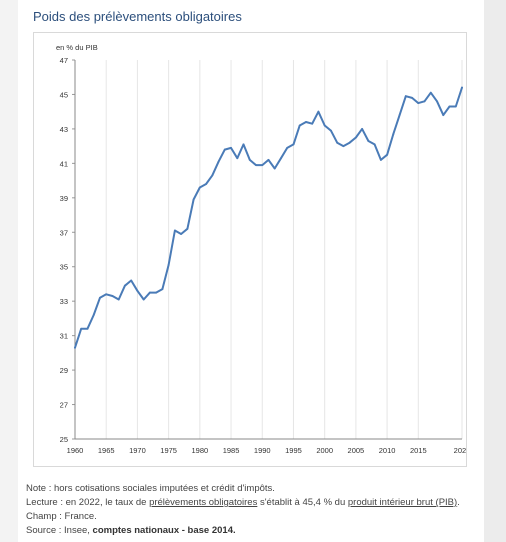  Describe the element at coordinates (168, 450) in the screenshot. I see `x-tick-label: 1975` at that location.